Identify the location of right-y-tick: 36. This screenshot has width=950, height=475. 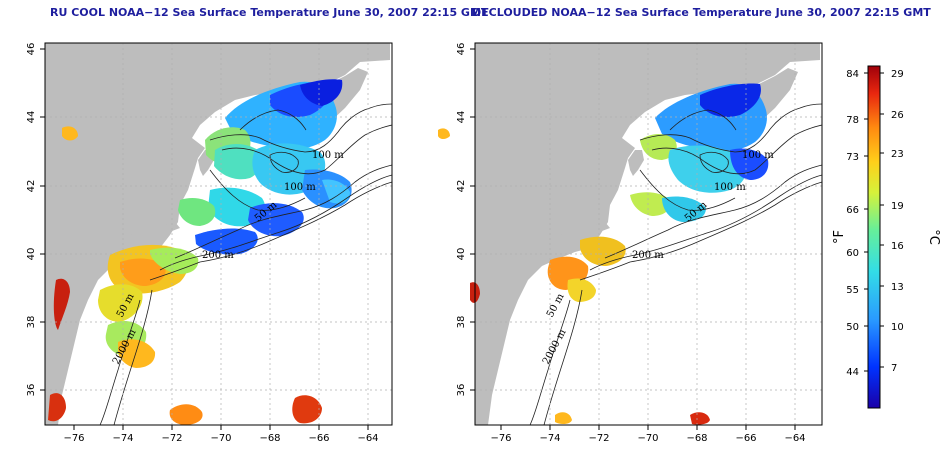
(461, 390).